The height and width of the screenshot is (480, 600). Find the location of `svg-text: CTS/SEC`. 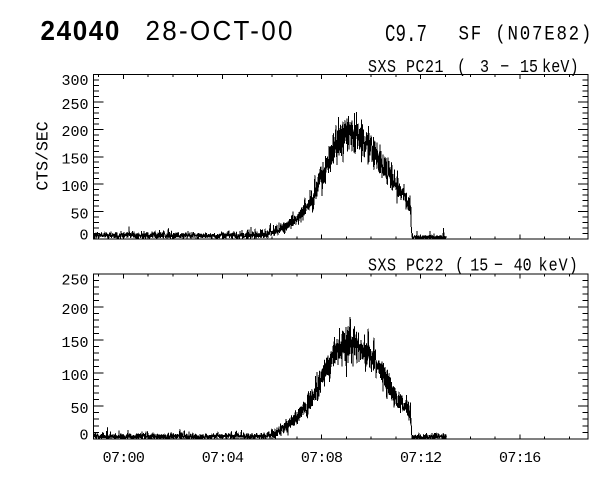

svg-text: CTS/SEC is located at coordinates (43, 155).